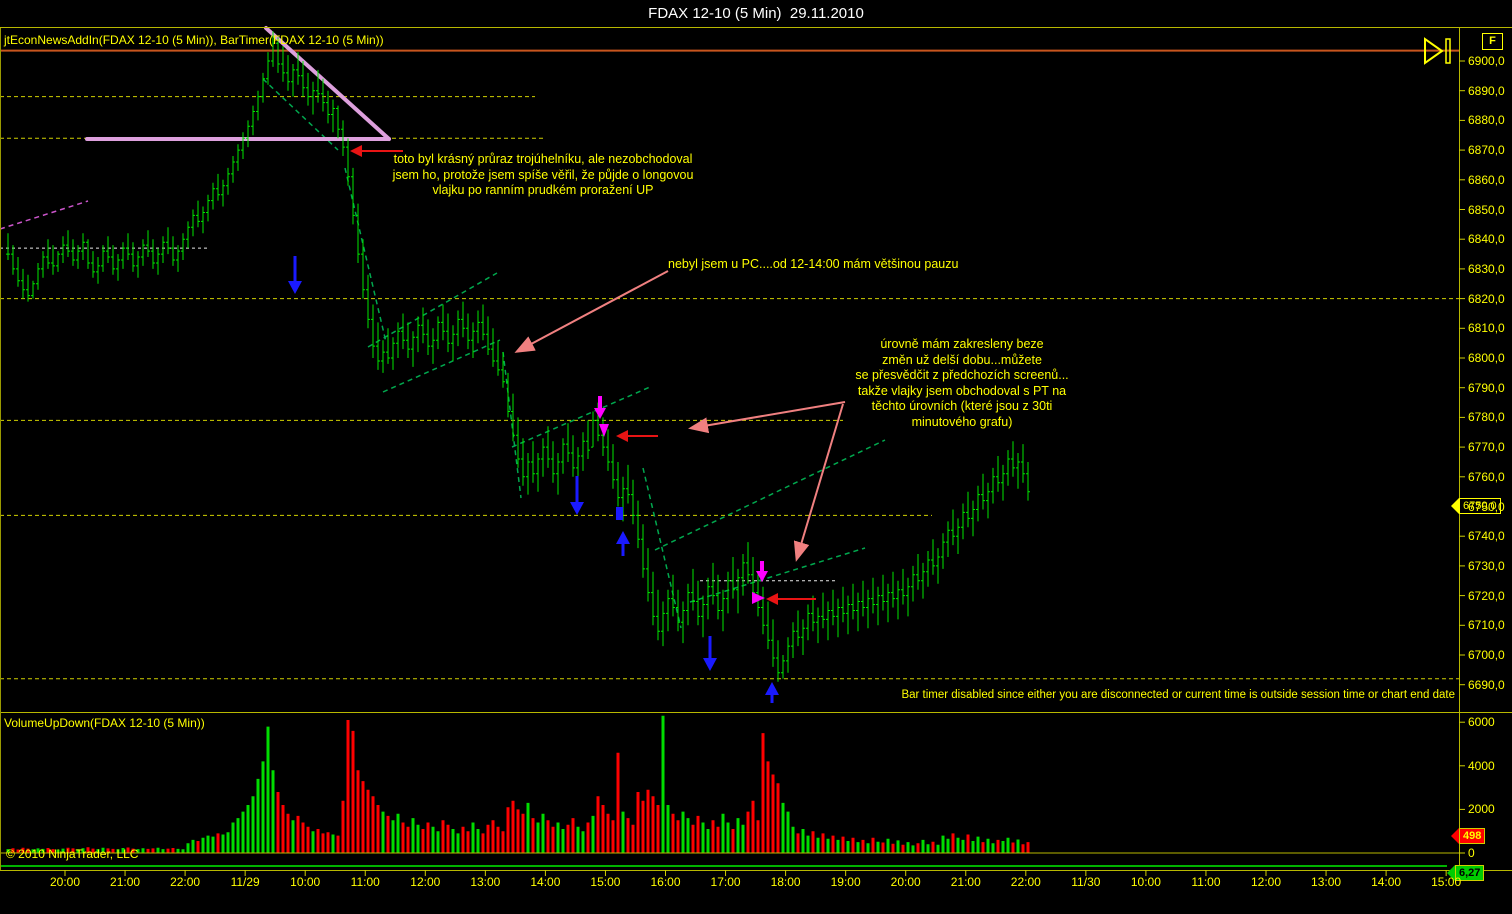 Image resolution: width=1512 pixels, height=914 pixels. Describe the element at coordinates (1486, 595) in the screenshot. I see `price-tick-label: 6720,0` at that location.